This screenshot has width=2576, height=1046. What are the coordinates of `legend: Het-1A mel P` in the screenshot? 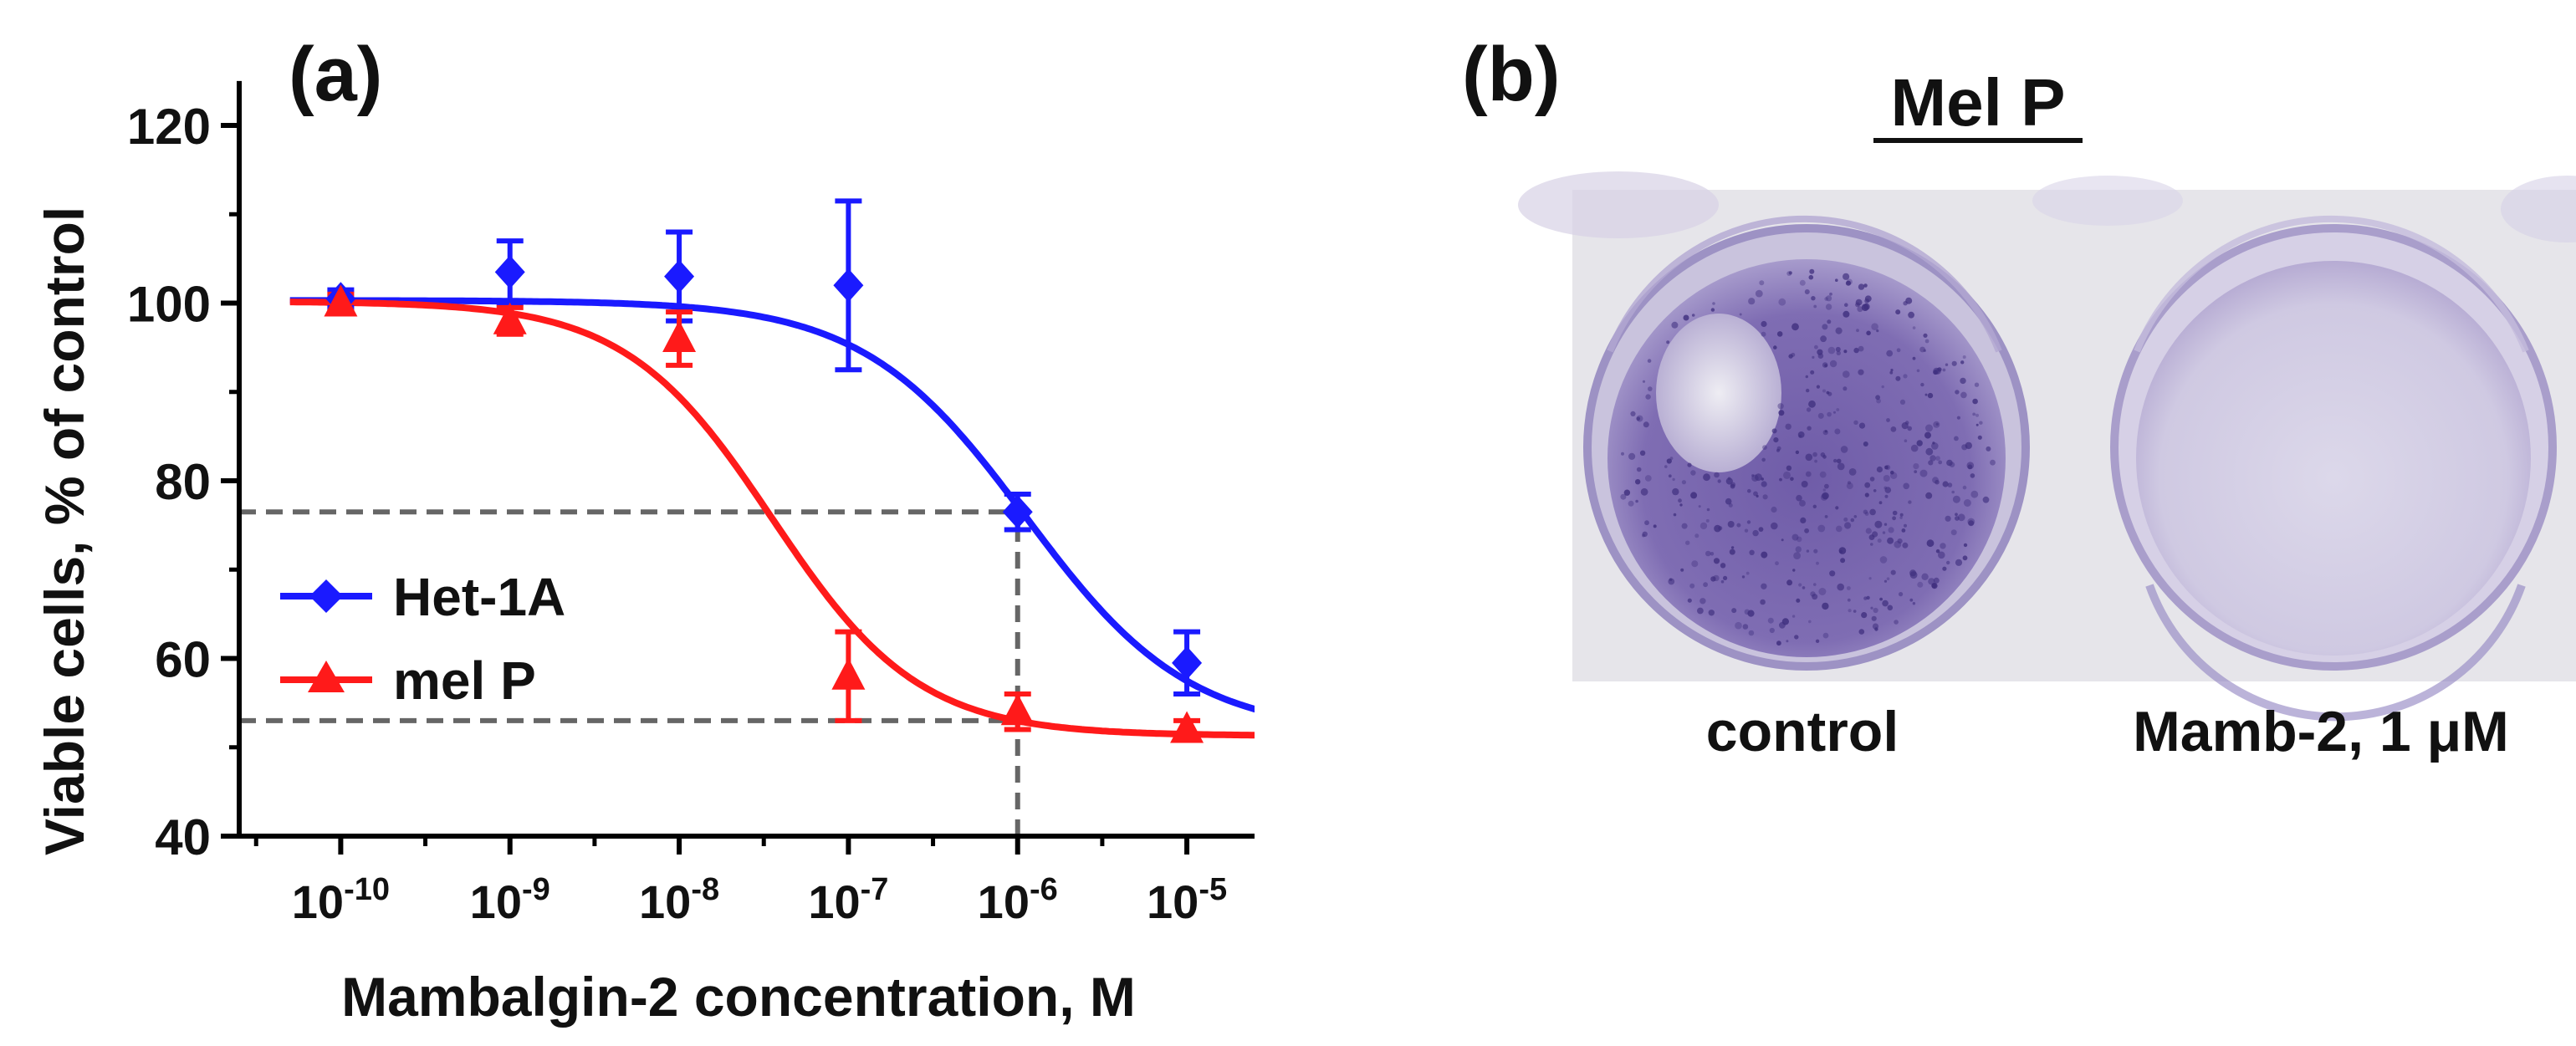 It's located at (422, 639).